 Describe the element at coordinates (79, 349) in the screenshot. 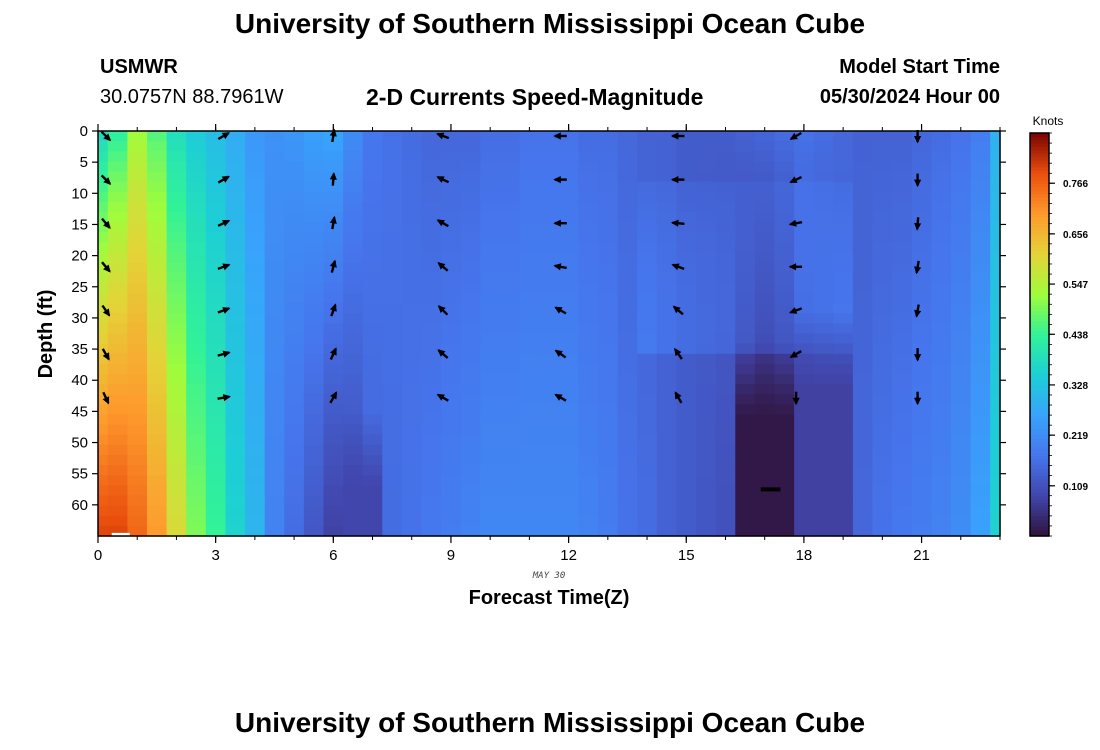

I see `y-tick-label: 35` at that location.